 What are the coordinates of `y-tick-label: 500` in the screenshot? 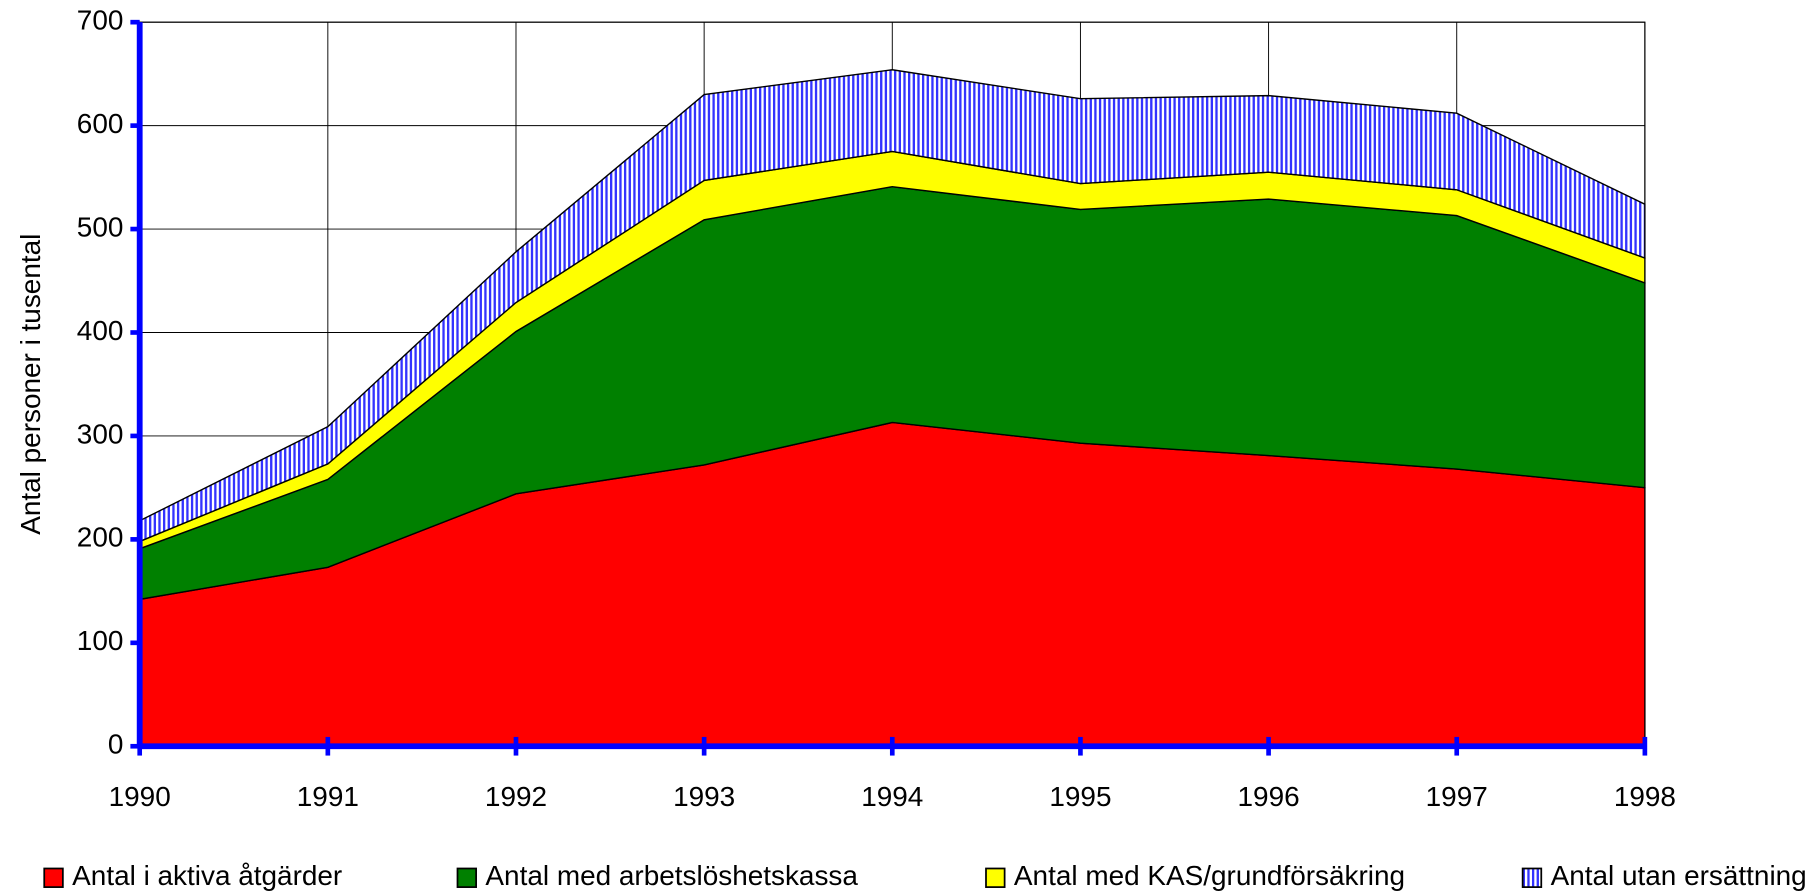 It's located at (100, 226).